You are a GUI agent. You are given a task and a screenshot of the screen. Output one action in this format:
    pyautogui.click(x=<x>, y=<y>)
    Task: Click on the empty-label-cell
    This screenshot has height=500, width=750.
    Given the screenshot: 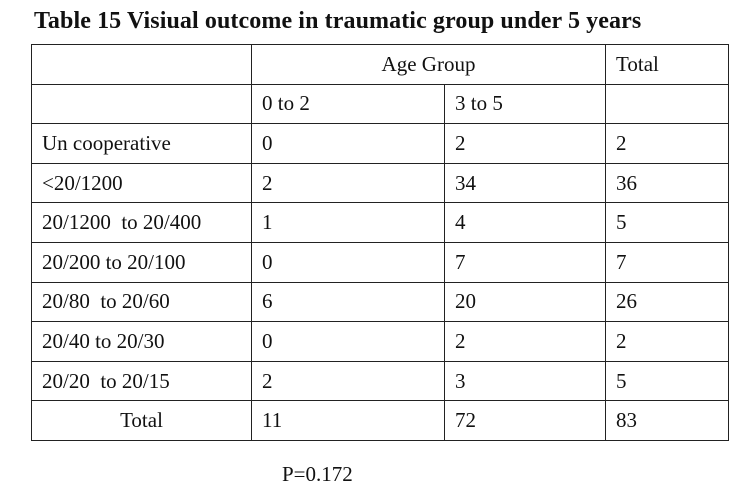 What is the action you would take?
    pyautogui.click(x=141, y=104)
    